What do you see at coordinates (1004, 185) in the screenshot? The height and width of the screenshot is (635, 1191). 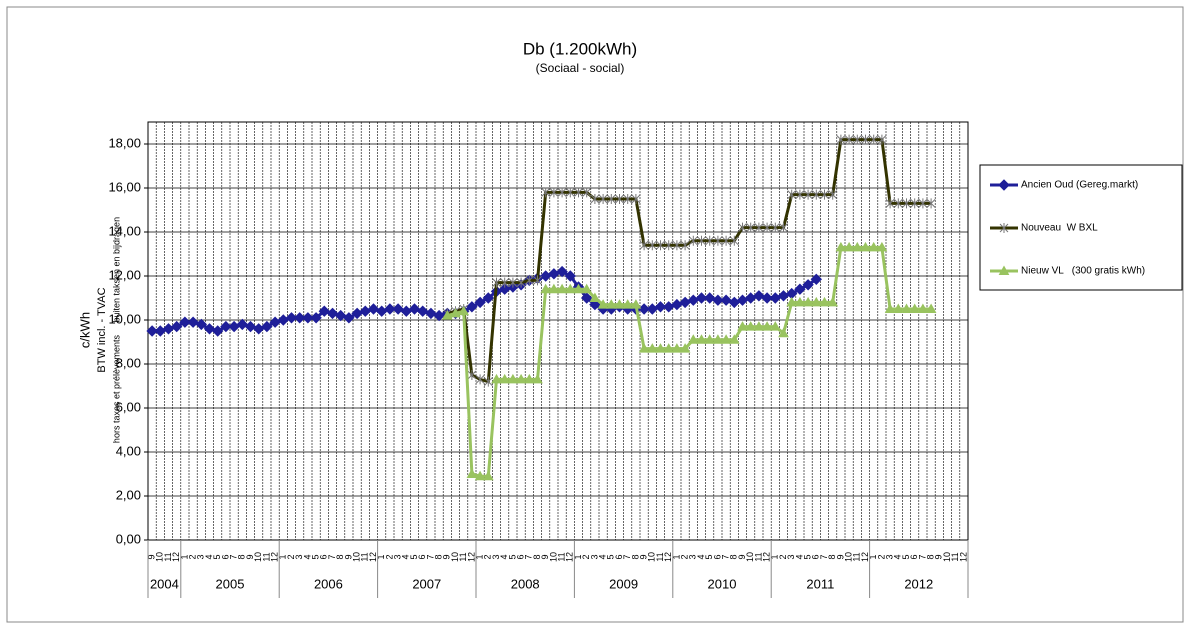 I see `legend-marker` at bounding box center [1004, 185].